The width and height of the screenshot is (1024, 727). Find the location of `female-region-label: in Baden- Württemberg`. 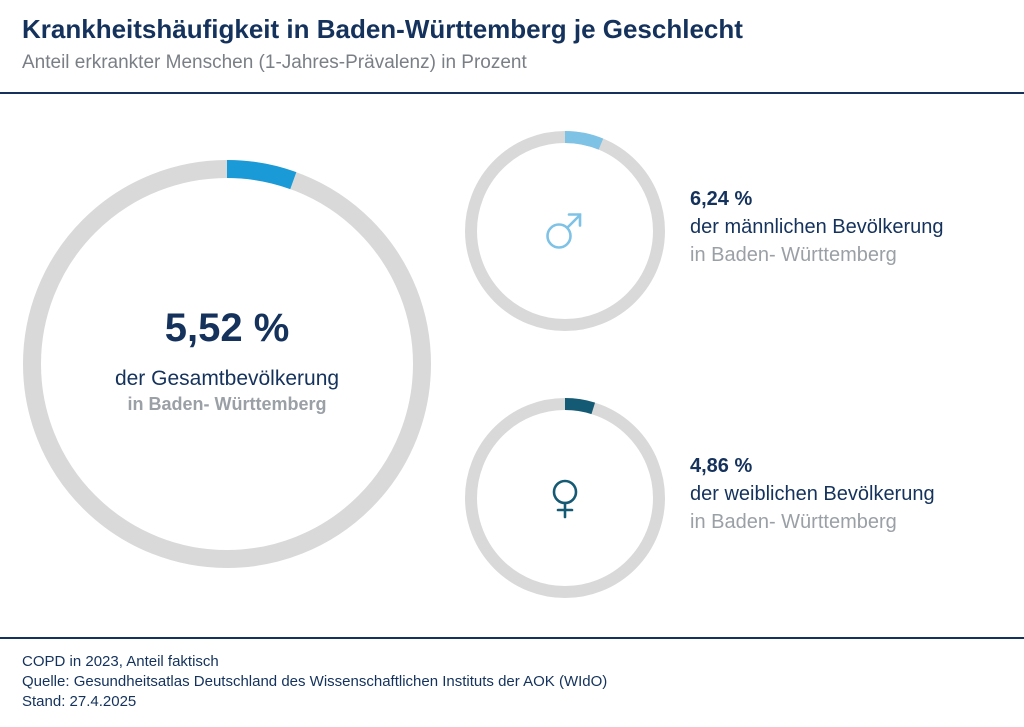

female-region-label: in Baden- Württemberg is located at coordinates (793, 522).